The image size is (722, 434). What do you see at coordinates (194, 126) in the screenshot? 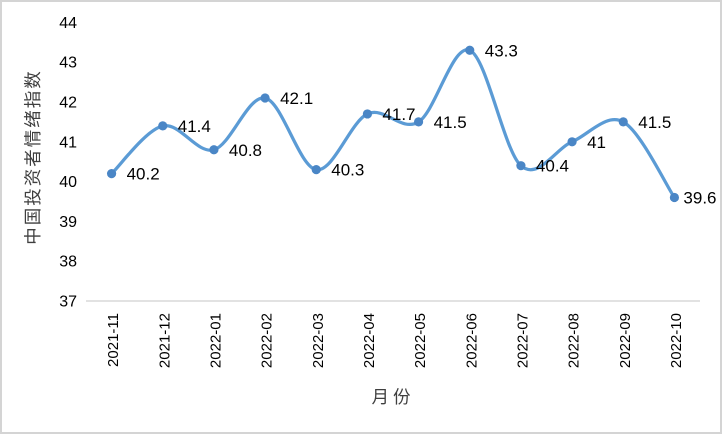
I see `data-point-label: 41.4` at bounding box center [194, 126].